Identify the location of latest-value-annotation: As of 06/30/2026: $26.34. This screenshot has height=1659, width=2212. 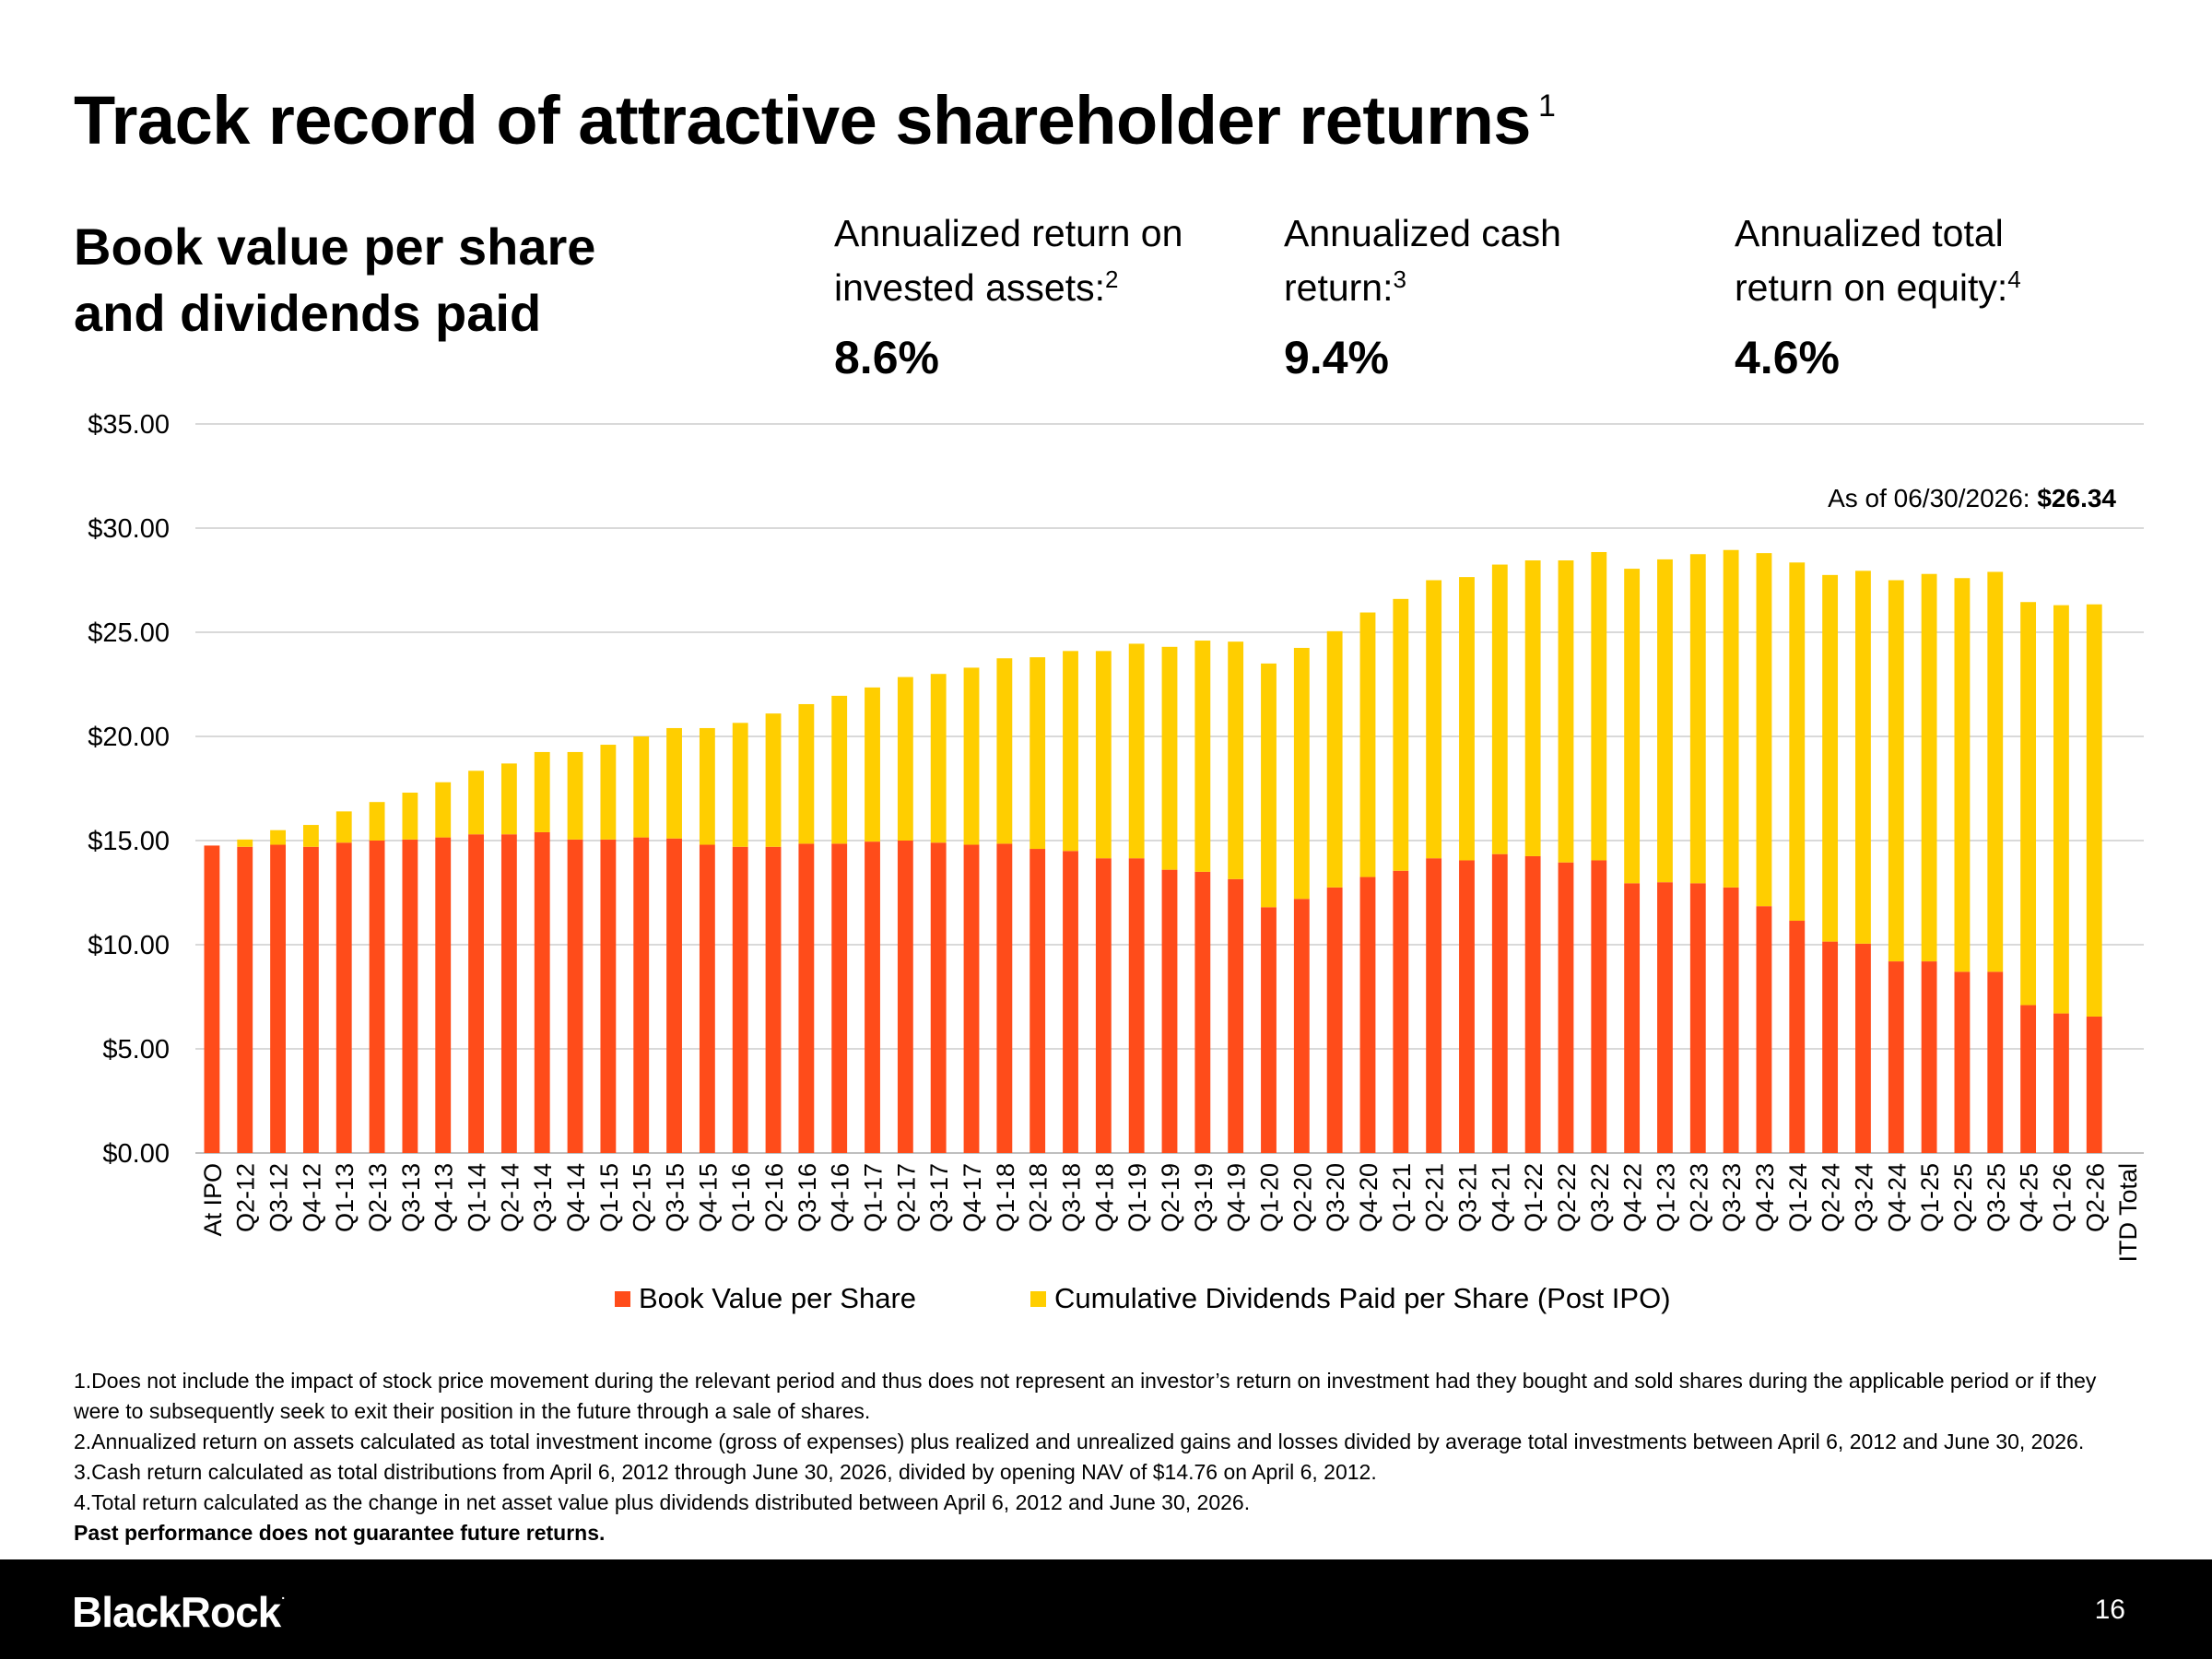
(1972, 498).